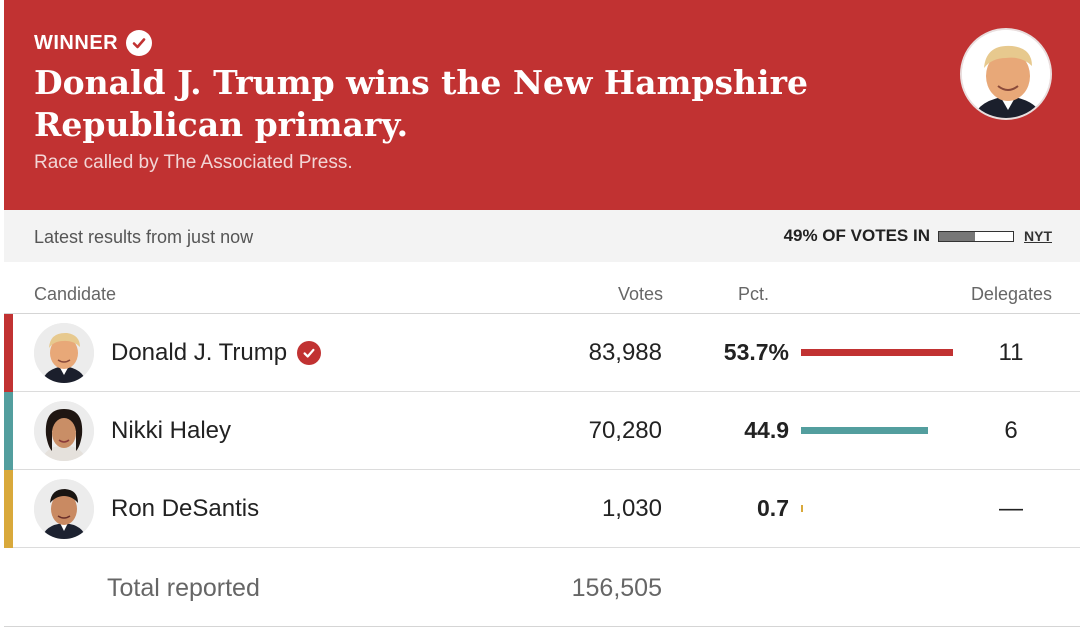 This screenshot has height=643, width=1080. I want to click on race-called-note: Race called by The Associated Press., so click(193, 162).